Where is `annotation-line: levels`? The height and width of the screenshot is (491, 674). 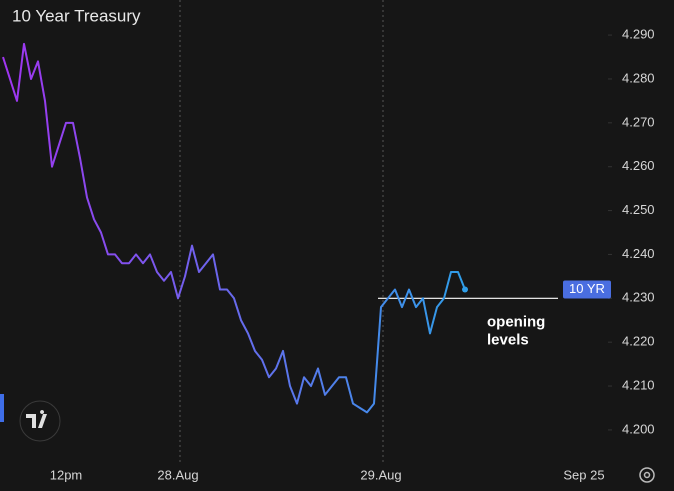 annotation-line: levels is located at coordinates (508, 339).